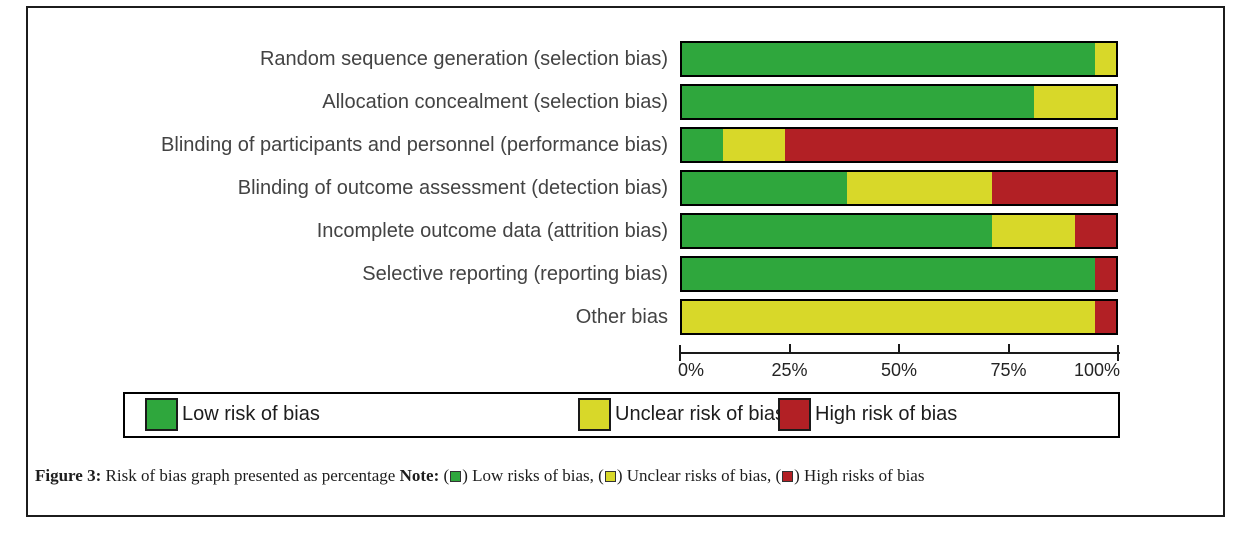 Image resolution: width=1253 pixels, height=541 pixels. Describe the element at coordinates (886, 414) in the screenshot. I see `legend-label: High risk of bias` at that location.